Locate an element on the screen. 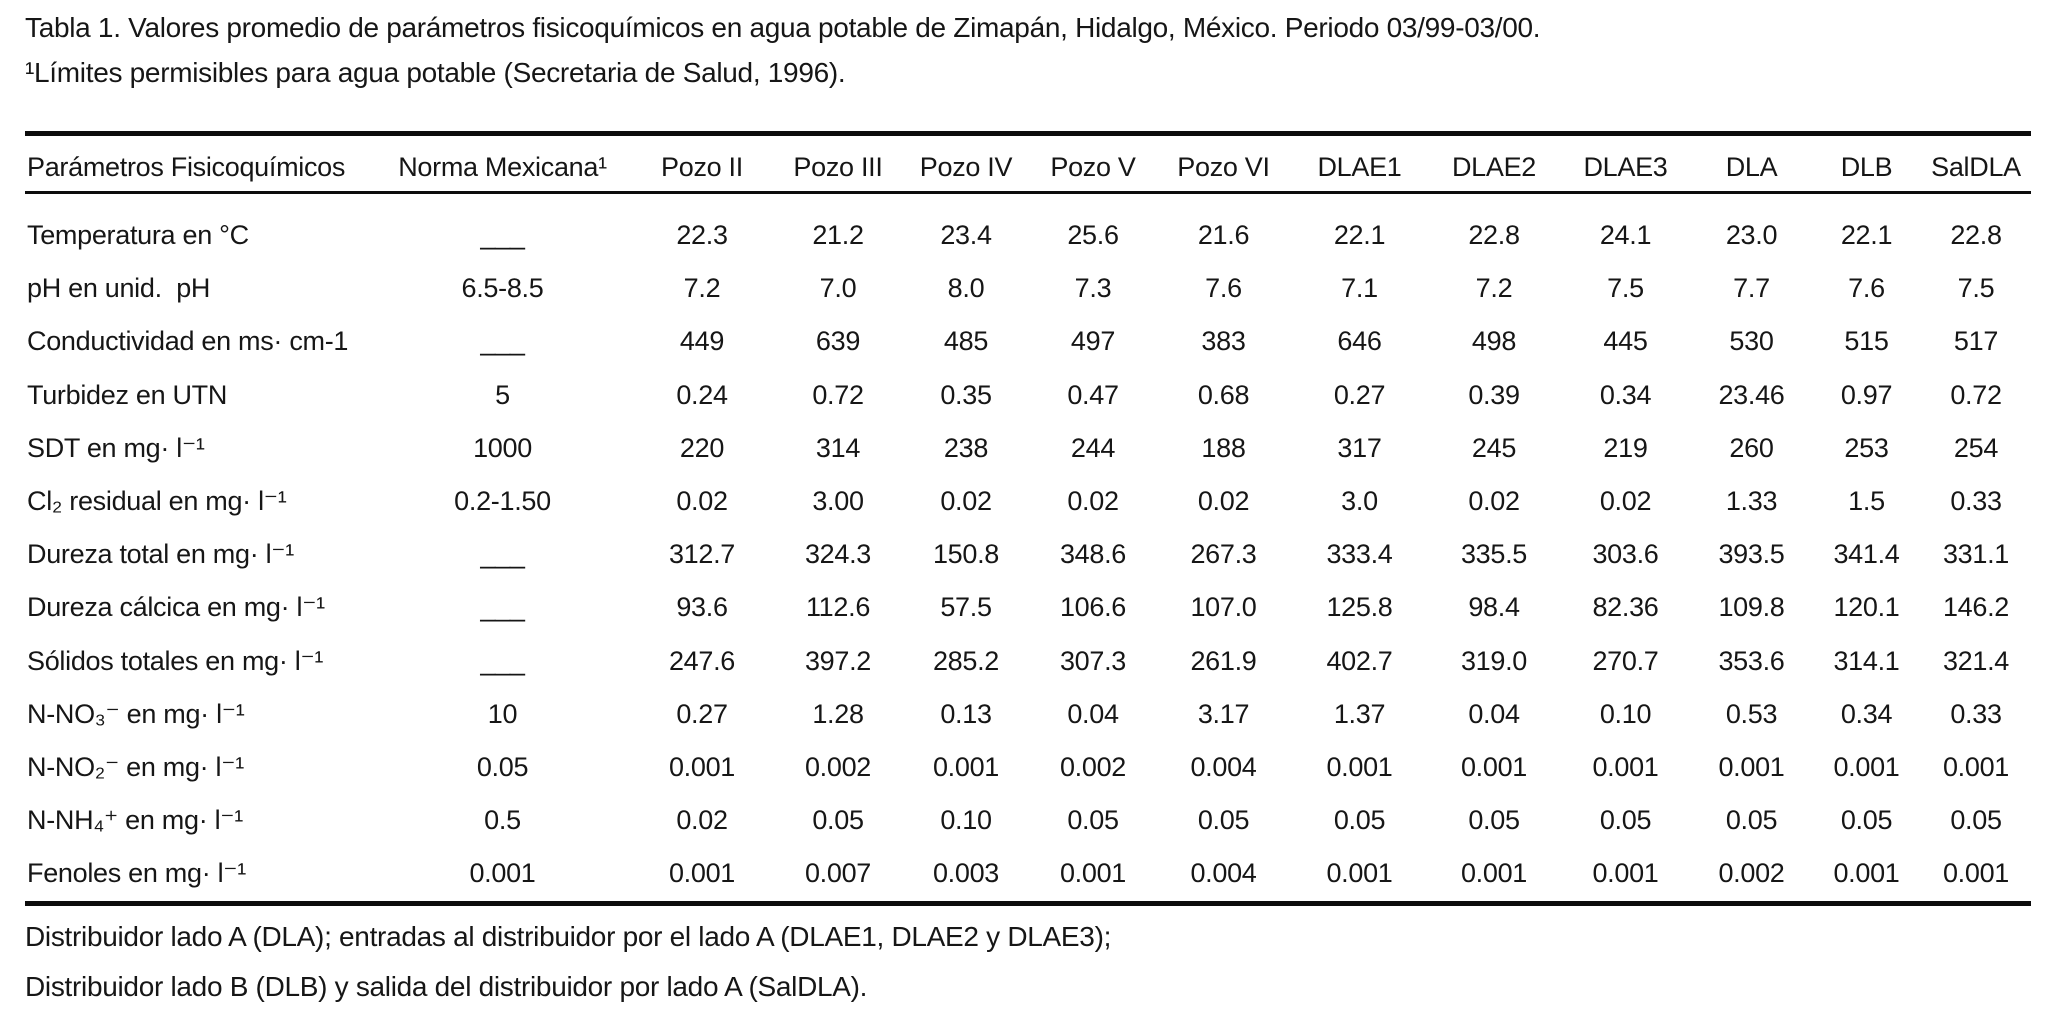 This screenshot has width=2051, height=1030. param-cell: pH en unid. pH is located at coordinates (119, 288).